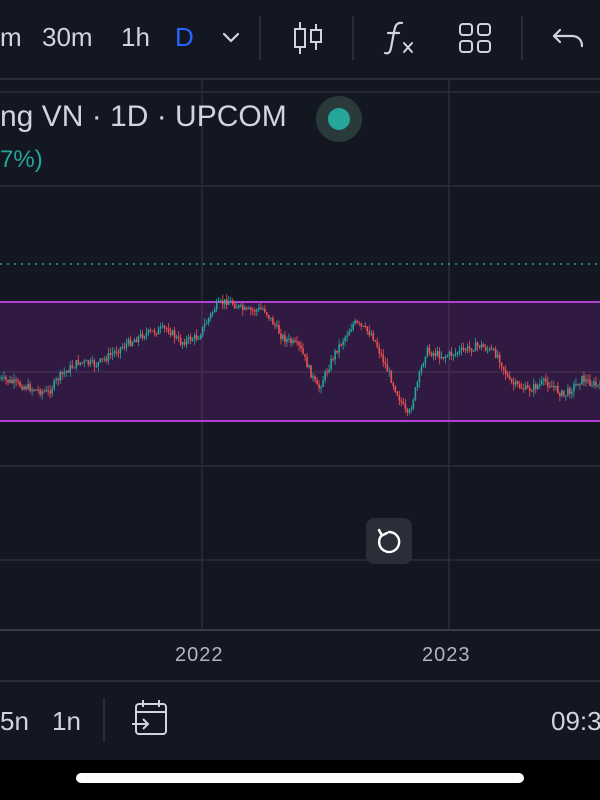  Describe the element at coordinates (150, 719) in the screenshot. I see `calendar-goto-icon` at that location.